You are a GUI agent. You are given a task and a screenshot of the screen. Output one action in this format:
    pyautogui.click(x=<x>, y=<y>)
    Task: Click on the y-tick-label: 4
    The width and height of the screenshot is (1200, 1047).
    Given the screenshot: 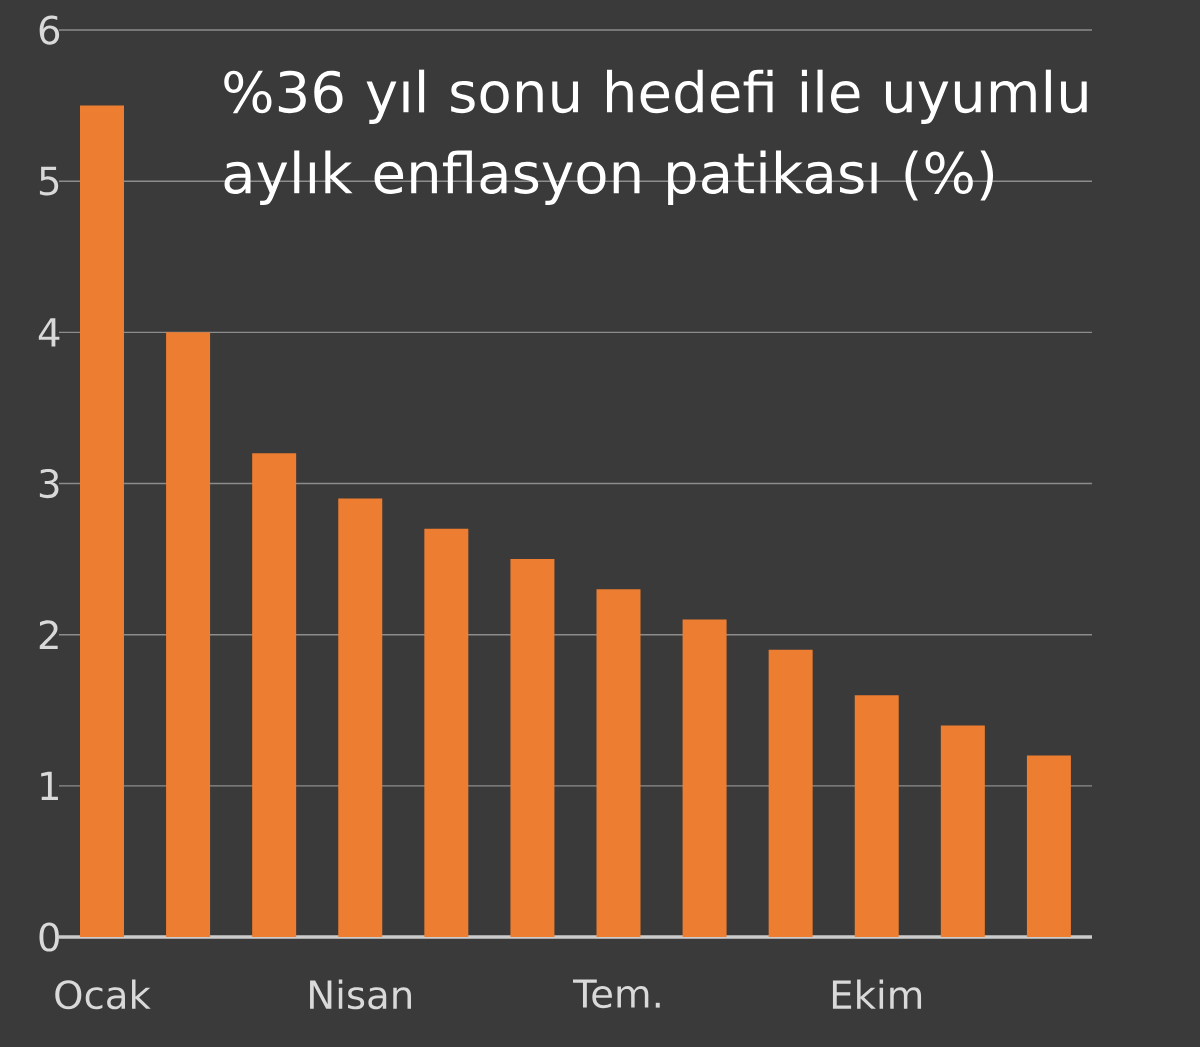 What is the action you would take?
    pyautogui.click(x=49, y=332)
    